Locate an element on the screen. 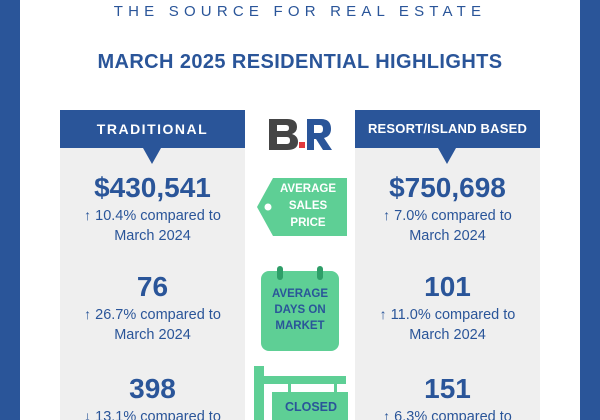 The image size is (600, 420). traditional-sales-price-stat: $430,541 ↑ 10.4% compared to March 2024 is located at coordinates (152, 209).